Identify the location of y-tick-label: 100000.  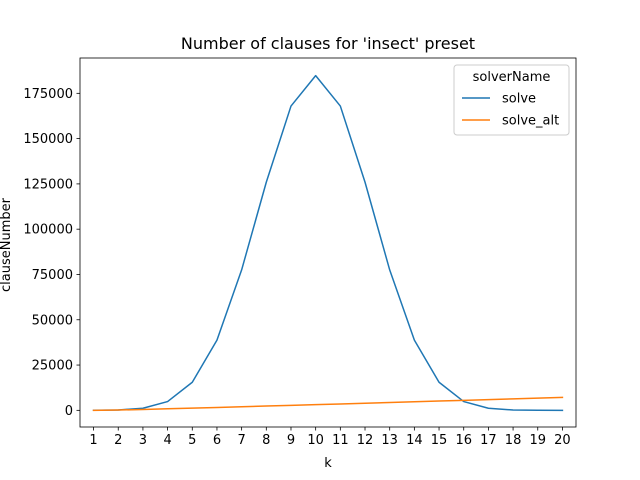
(48, 230).